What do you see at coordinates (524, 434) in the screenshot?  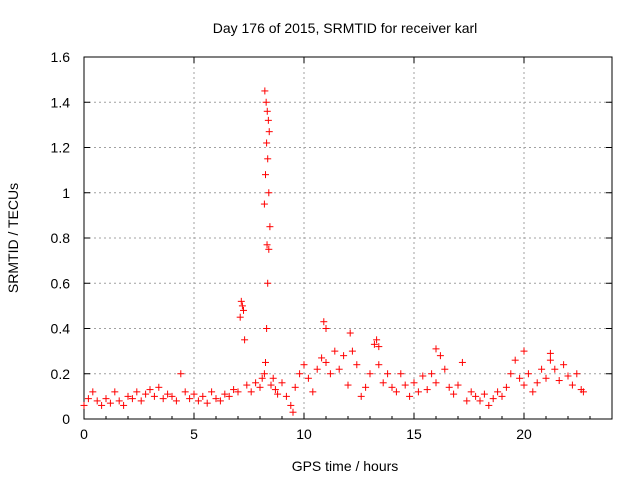 I see `x-tick-label: 20` at bounding box center [524, 434].